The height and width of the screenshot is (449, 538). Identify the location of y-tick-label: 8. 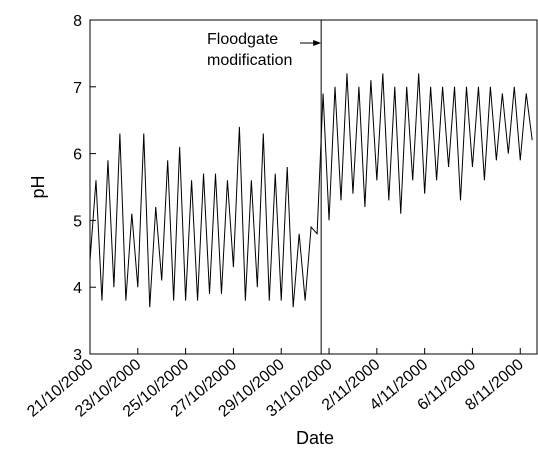
(77, 21).